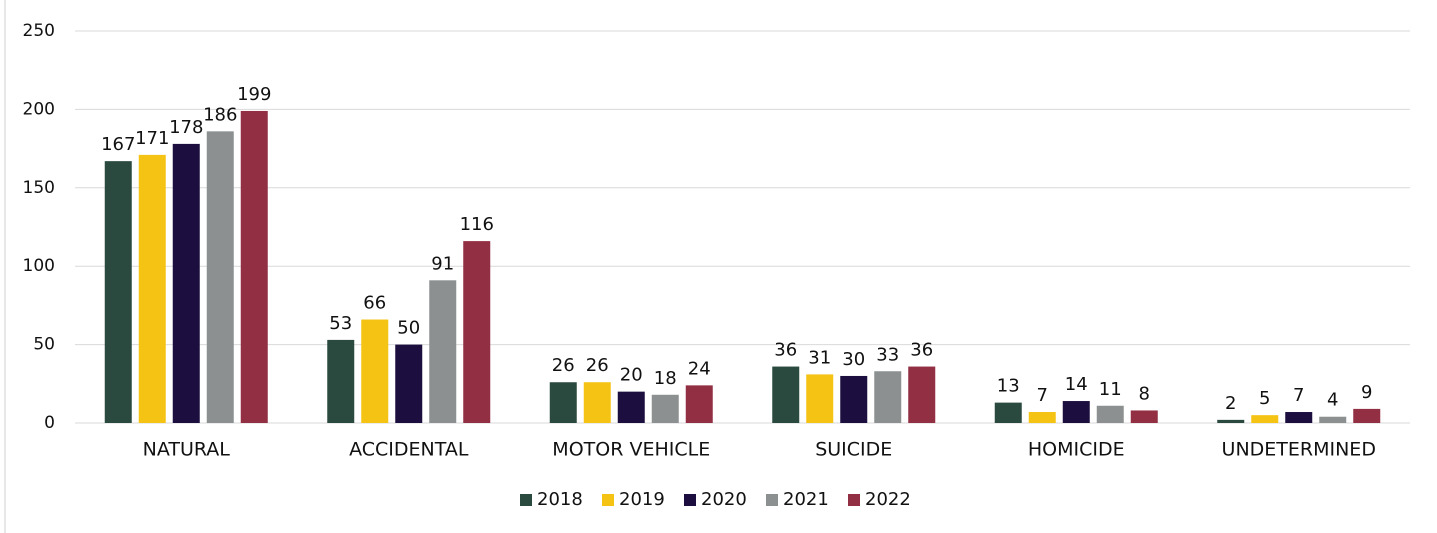 Image resolution: width=1437 pixels, height=533 pixels. What do you see at coordinates (724, 499) in the screenshot?
I see `legend-label: 2020` at bounding box center [724, 499].